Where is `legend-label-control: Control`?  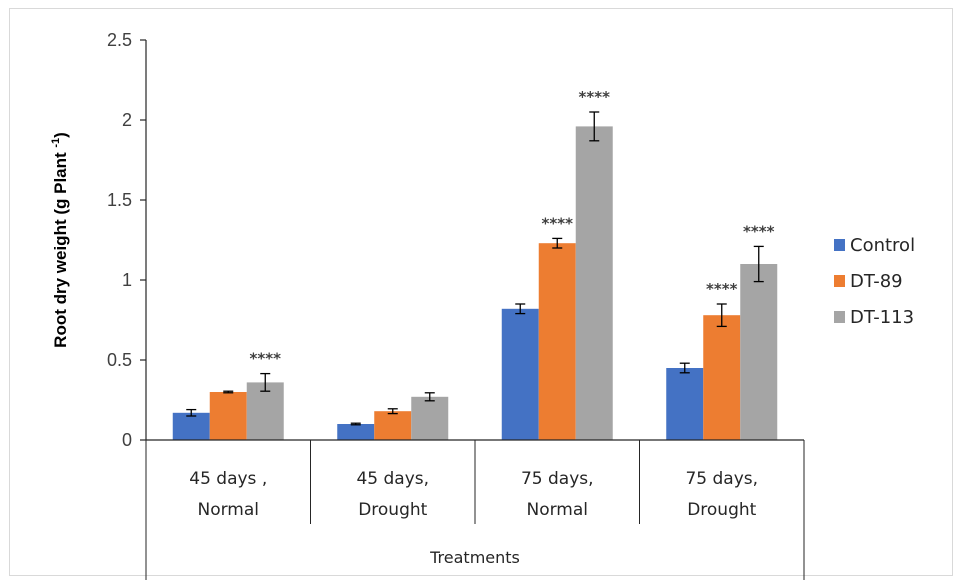
legend-label-control: Control is located at coordinates (882, 245).